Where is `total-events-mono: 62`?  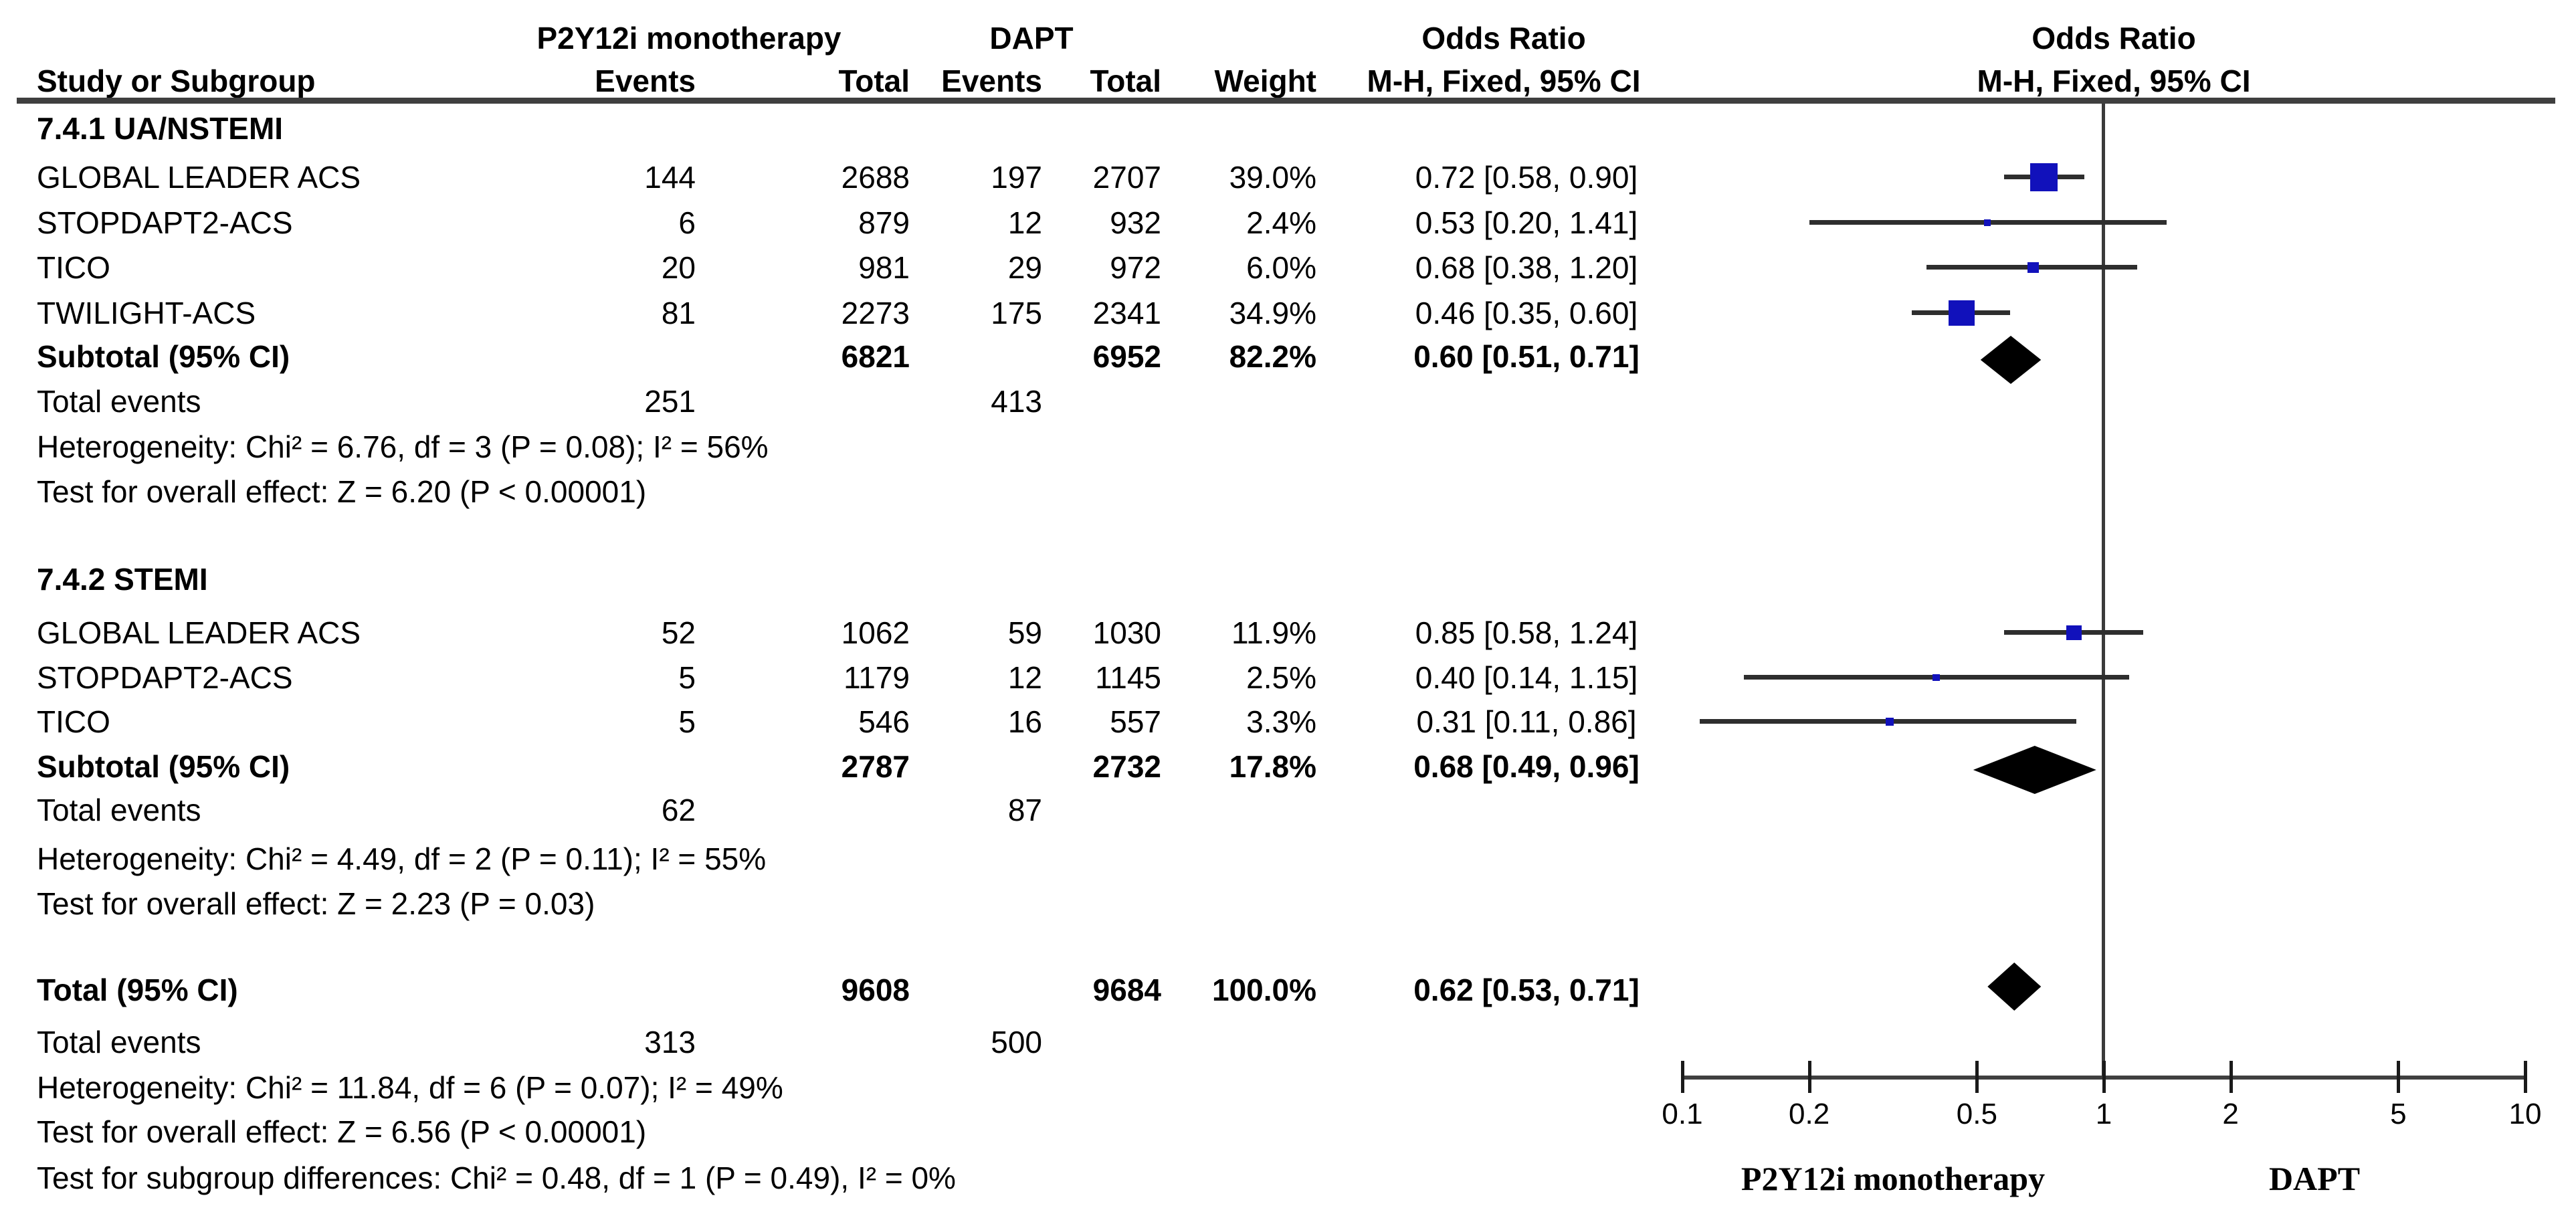 total-events-mono: 62 is located at coordinates (678, 810).